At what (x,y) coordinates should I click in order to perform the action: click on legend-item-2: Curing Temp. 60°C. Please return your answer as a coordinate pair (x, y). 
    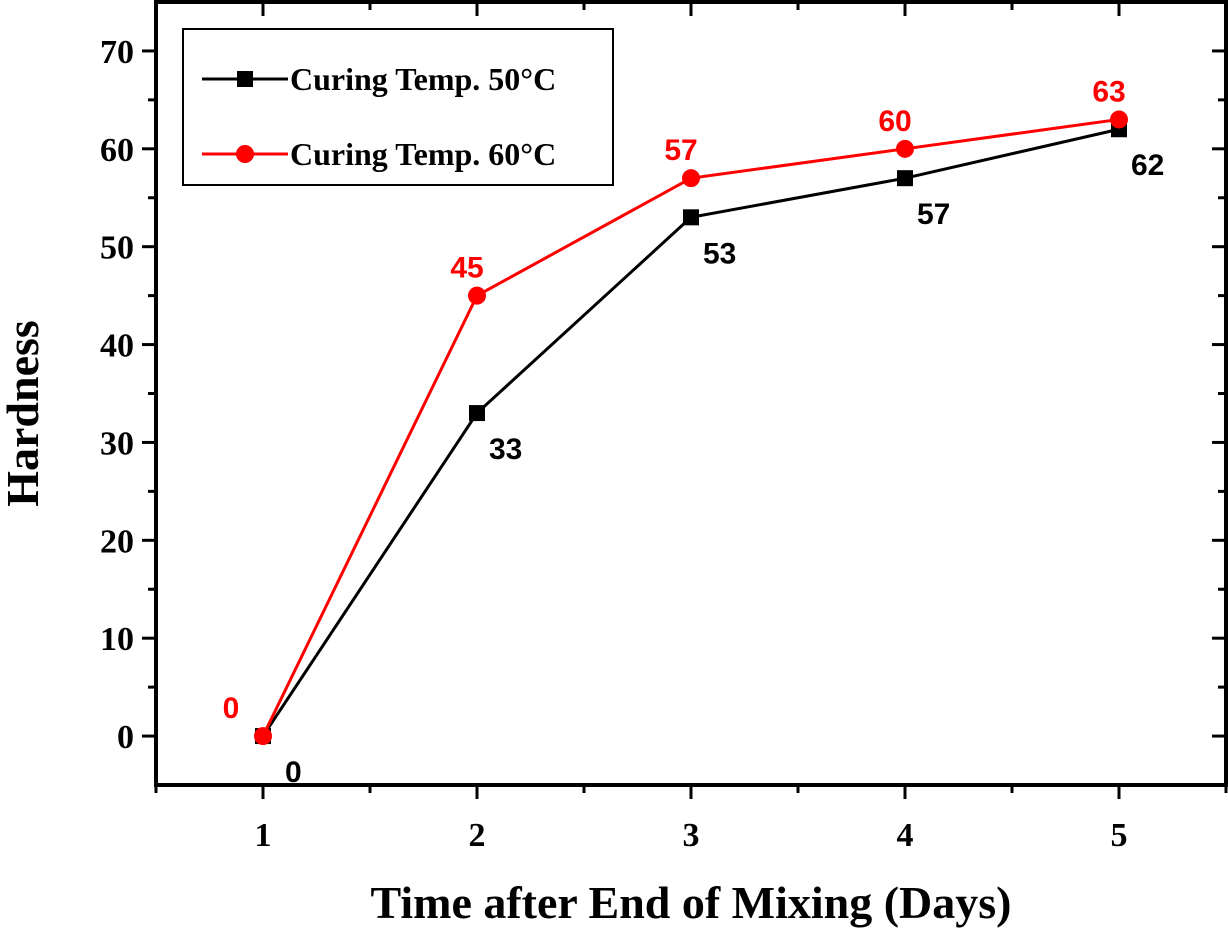
    Looking at the image, I should click on (379, 154).